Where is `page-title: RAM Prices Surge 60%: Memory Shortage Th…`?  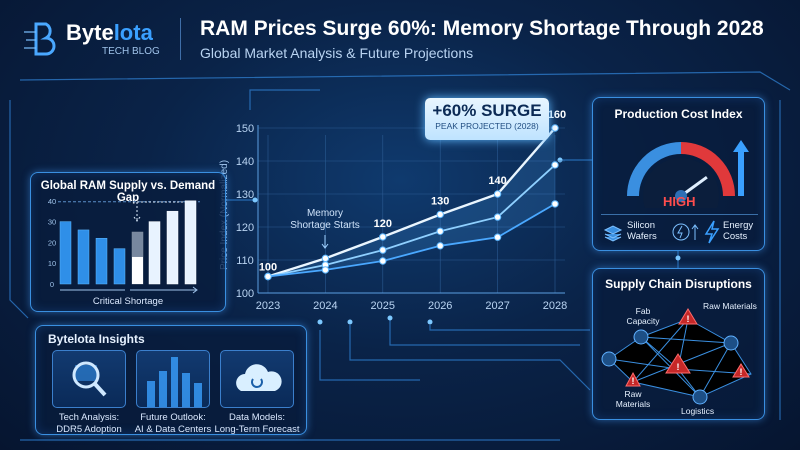
page-title: RAM Prices Surge 60%: Memory Shortage Th… is located at coordinates (482, 28).